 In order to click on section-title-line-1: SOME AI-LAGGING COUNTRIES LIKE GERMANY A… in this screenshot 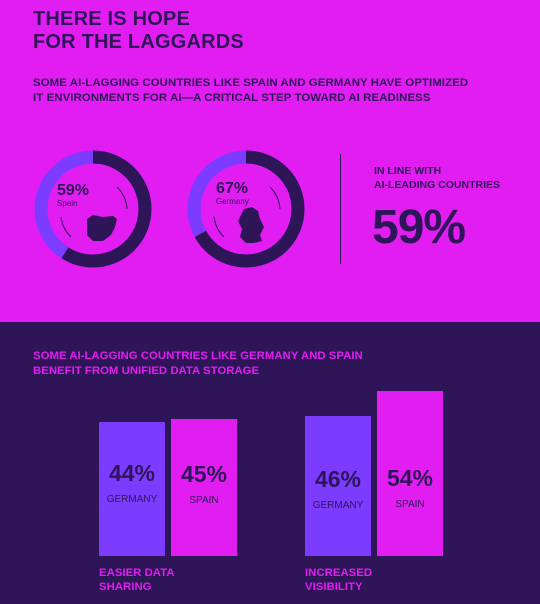, I will do `click(198, 356)`.